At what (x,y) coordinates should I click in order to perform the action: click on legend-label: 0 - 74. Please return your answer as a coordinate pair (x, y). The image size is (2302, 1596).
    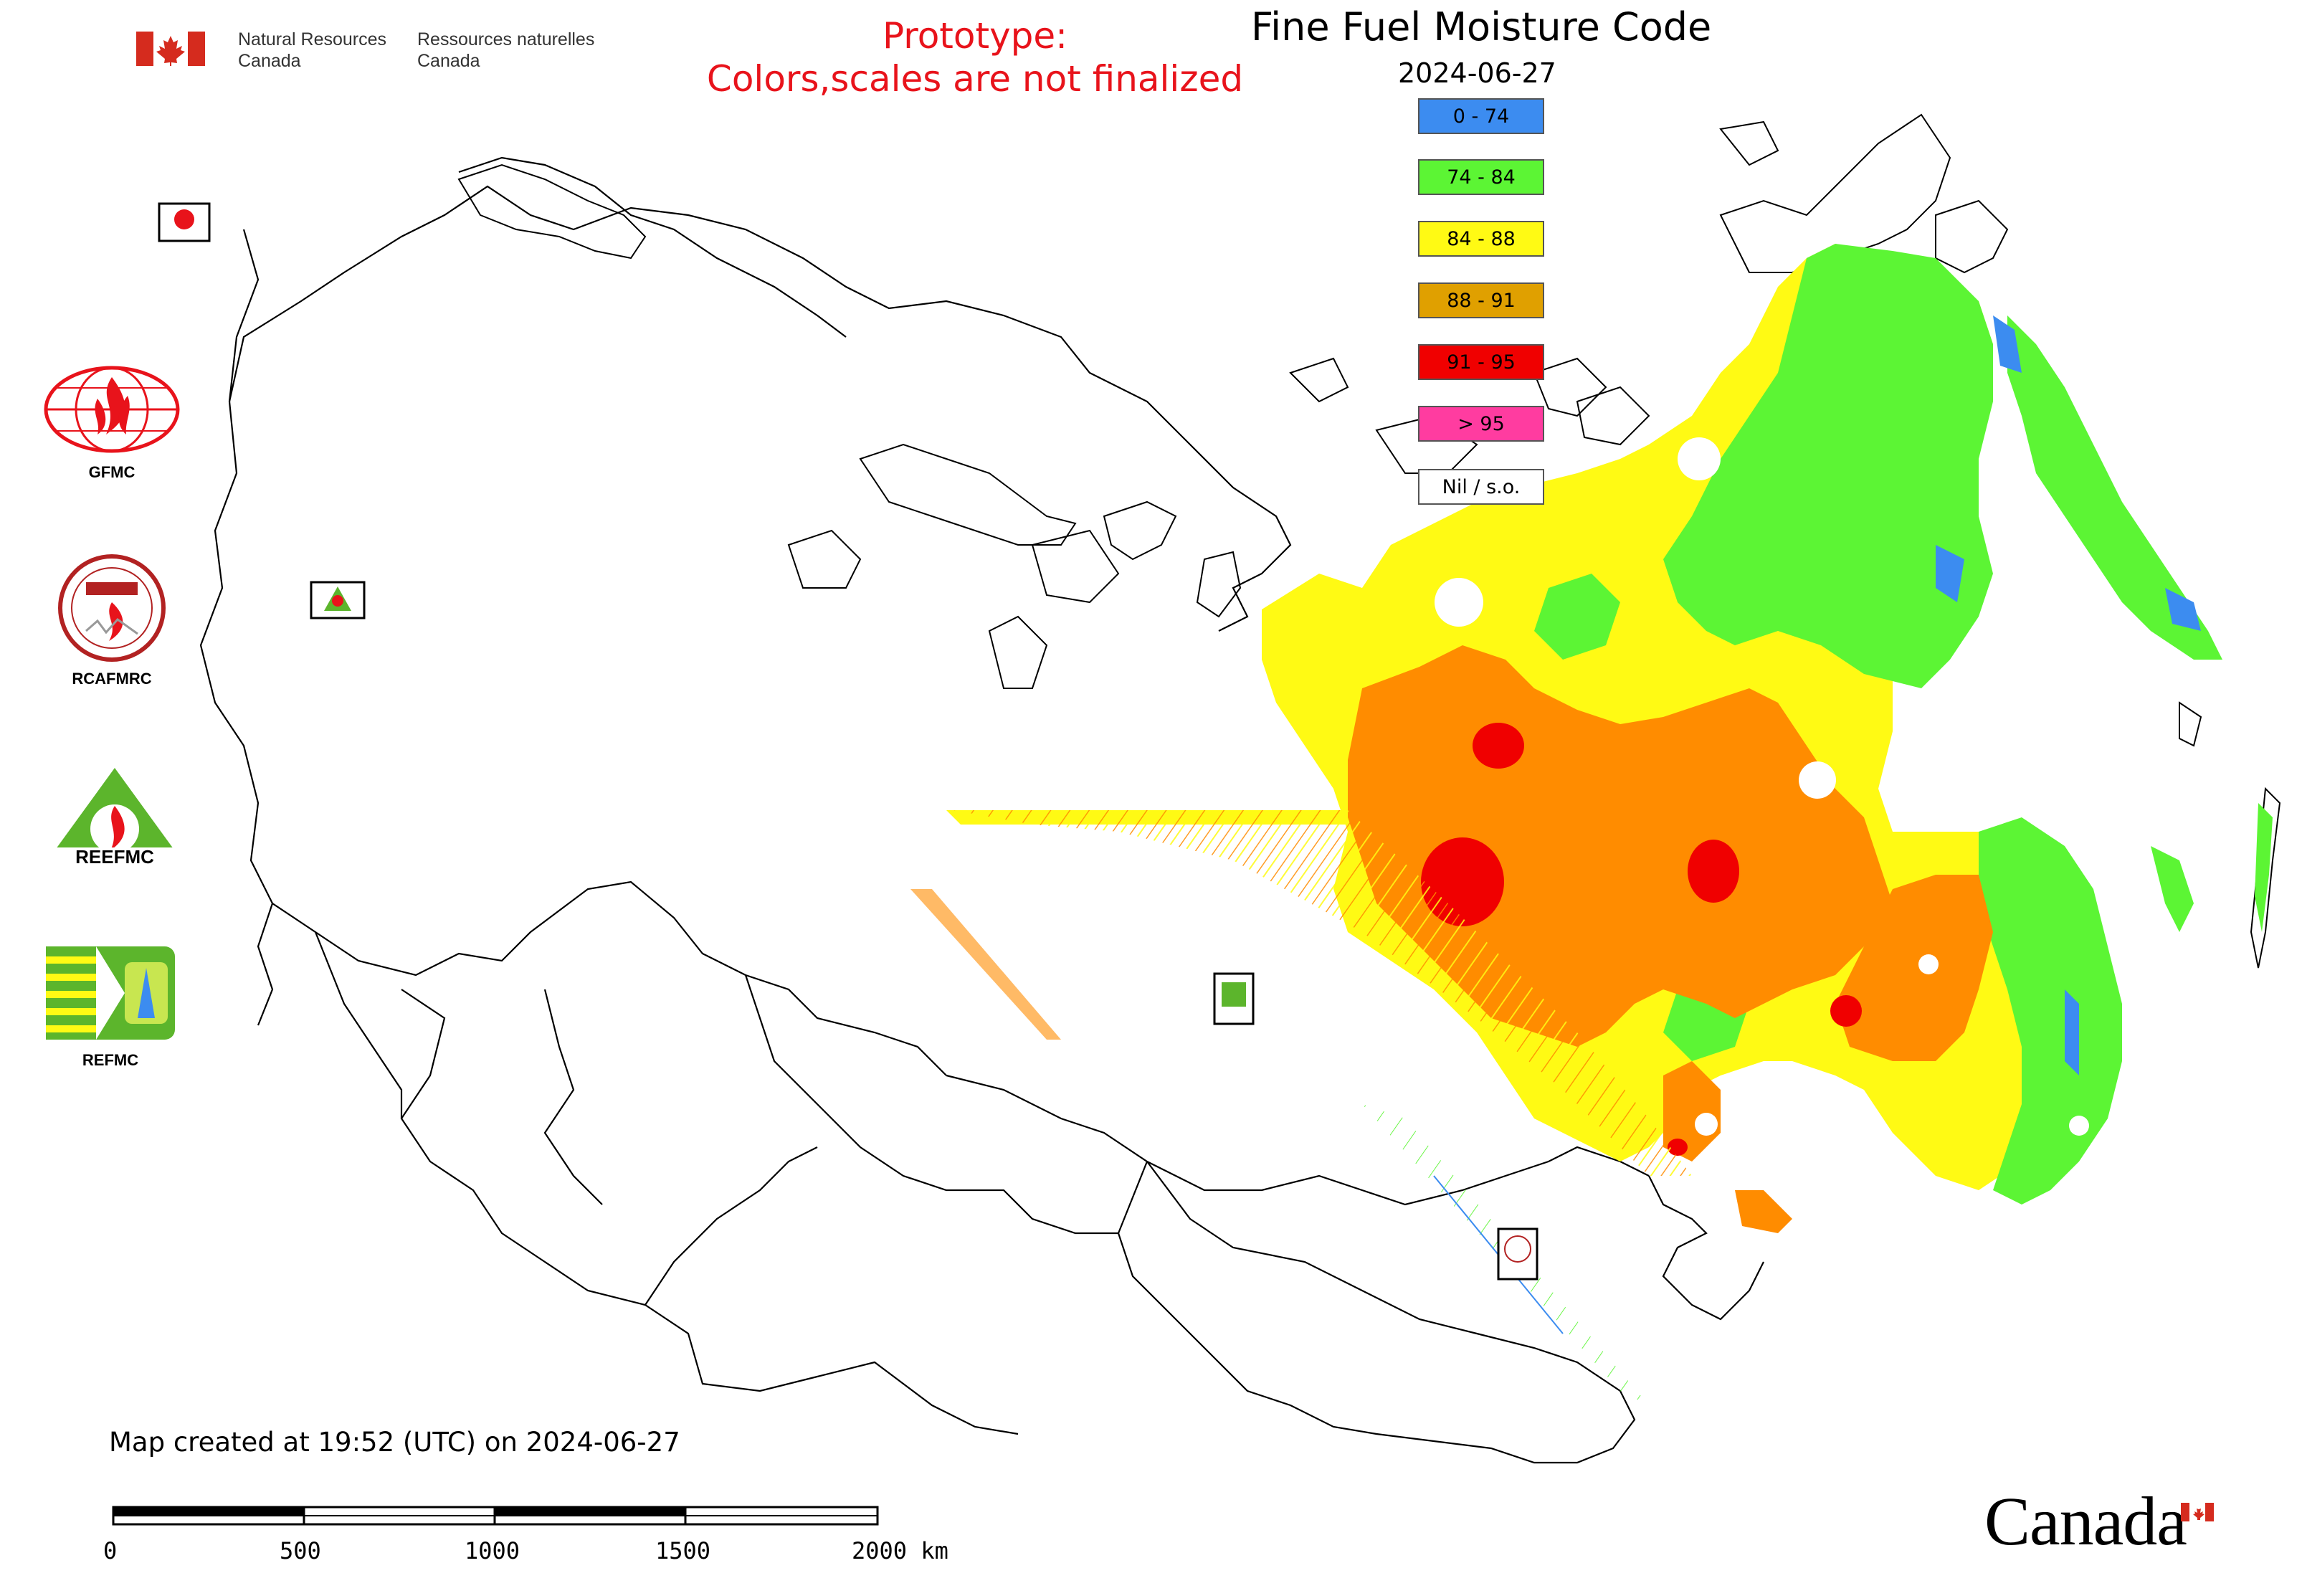
    Looking at the image, I should click on (1481, 116).